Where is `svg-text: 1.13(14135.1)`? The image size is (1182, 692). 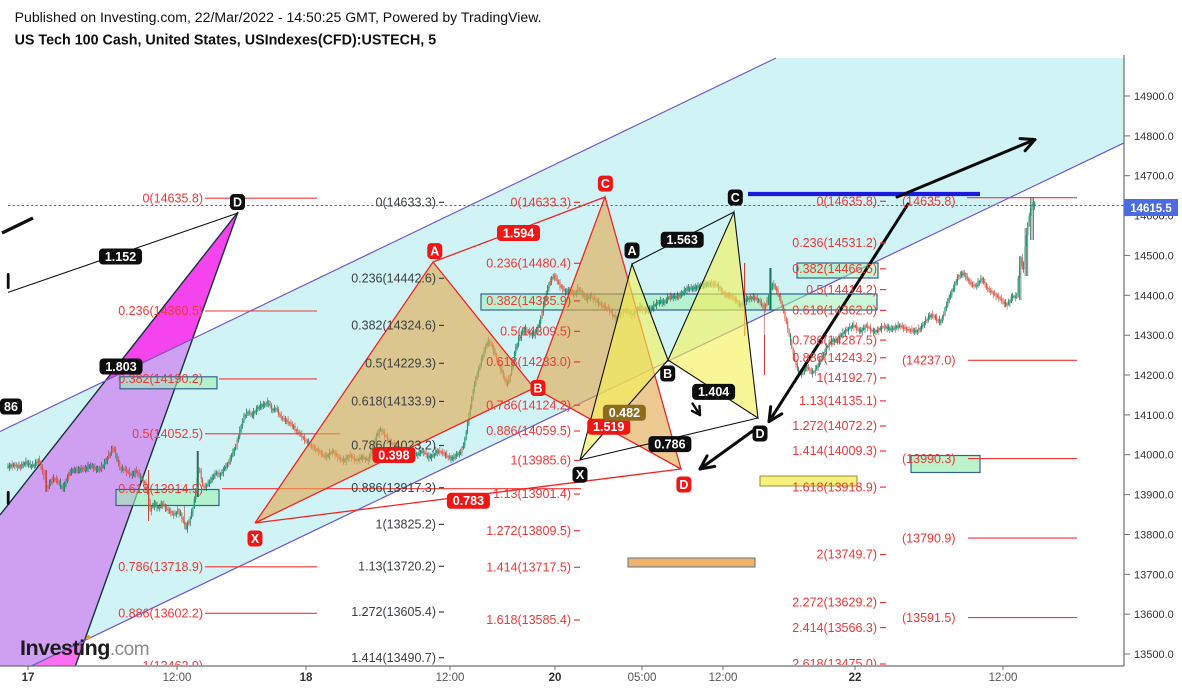 svg-text: 1.13(14135.1) is located at coordinates (838, 401).